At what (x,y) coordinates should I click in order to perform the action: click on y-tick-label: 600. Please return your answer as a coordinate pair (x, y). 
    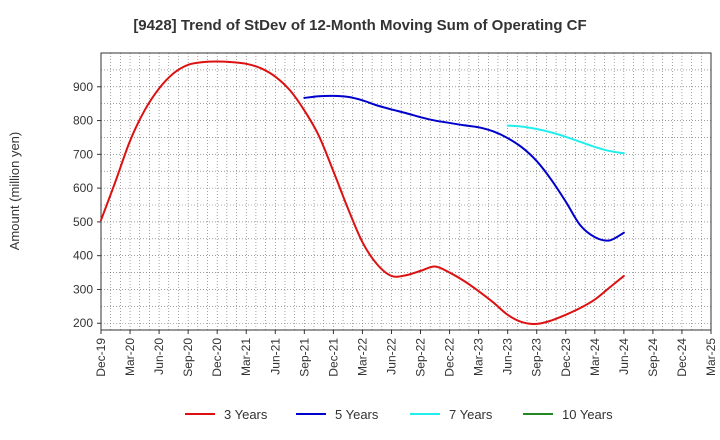
    Looking at the image, I should click on (83, 188).